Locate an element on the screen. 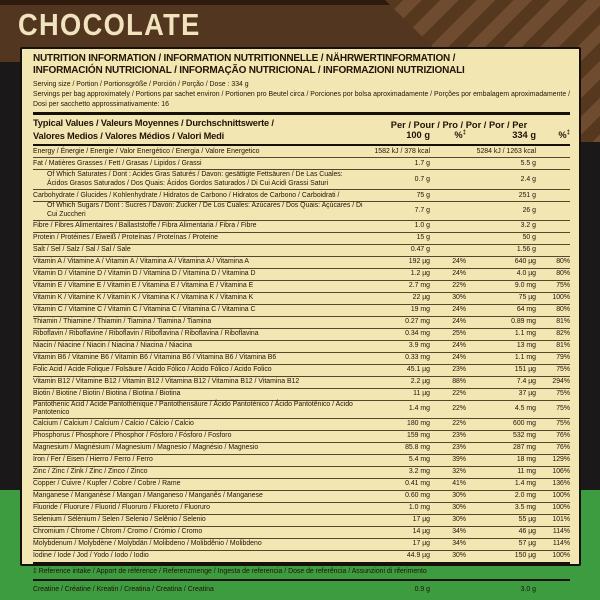 The height and width of the screenshot is (600, 600). value-per-334g: 150 µg is located at coordinates (525, 556).